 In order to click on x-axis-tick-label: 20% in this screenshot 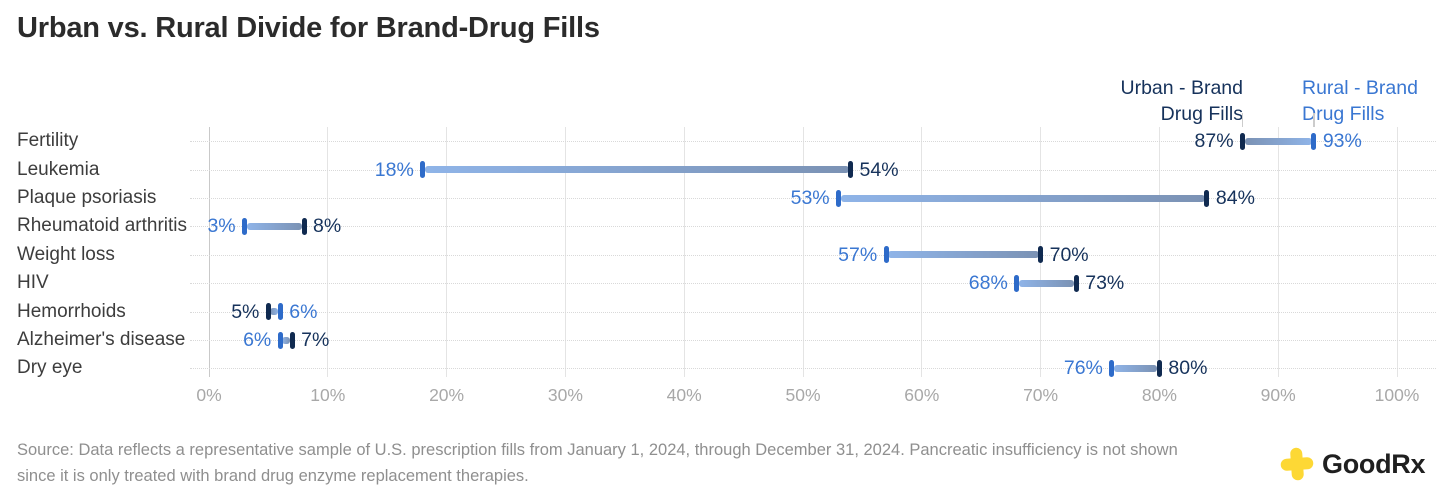, I will do `click(447, 395)`.